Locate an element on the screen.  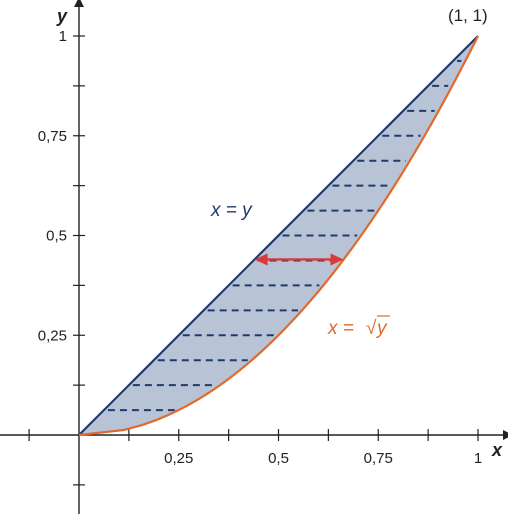
arrow-head-right is located at coordinates (337, 259).